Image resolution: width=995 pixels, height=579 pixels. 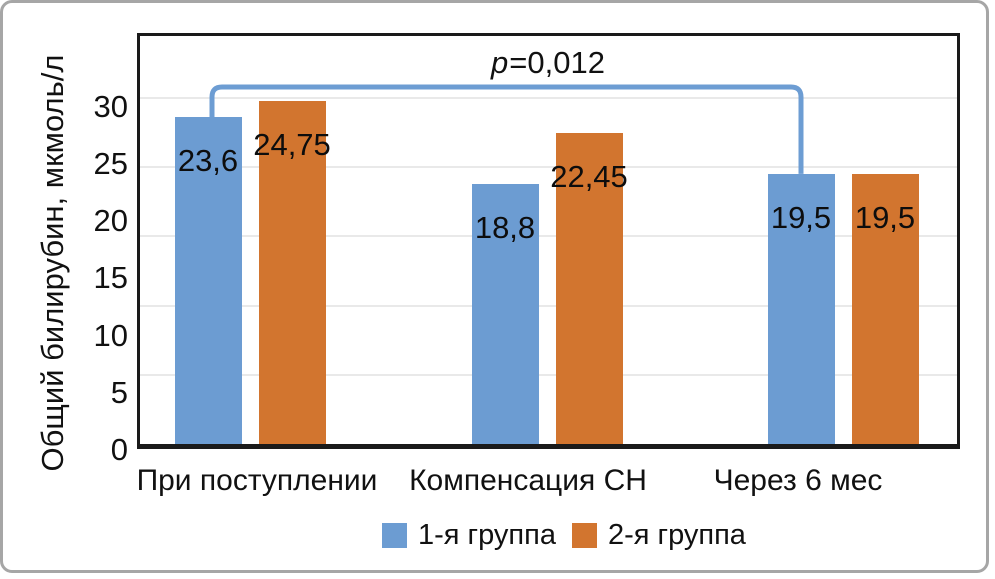 I want to click on legend-item: 1-я группа, so click(x=469, y=535).